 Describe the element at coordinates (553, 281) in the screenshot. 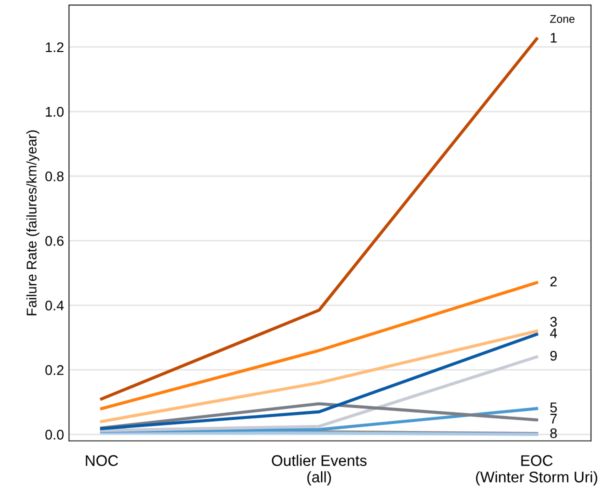

I see `series-label: 2` at that location.